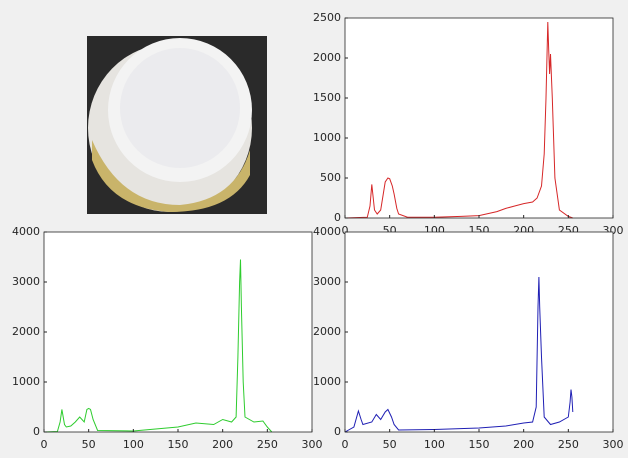 This screenshot has height=458, width=628. Describe the element at coordinates (171, 176) in the screenshot. I see `container-label` at that location.